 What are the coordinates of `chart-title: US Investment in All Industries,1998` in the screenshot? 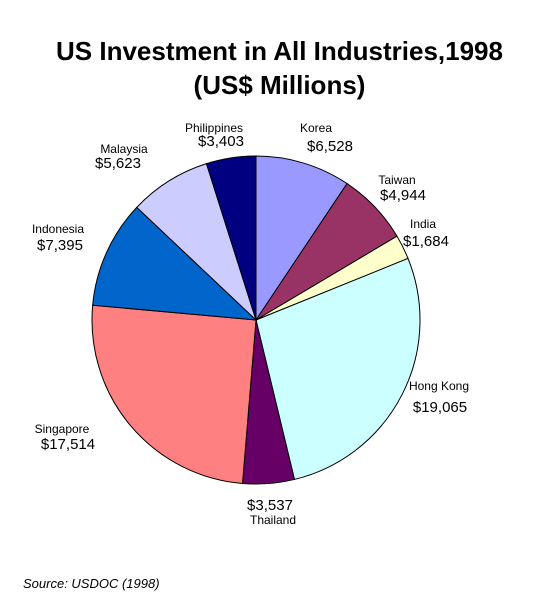 It's located at (279, 51).